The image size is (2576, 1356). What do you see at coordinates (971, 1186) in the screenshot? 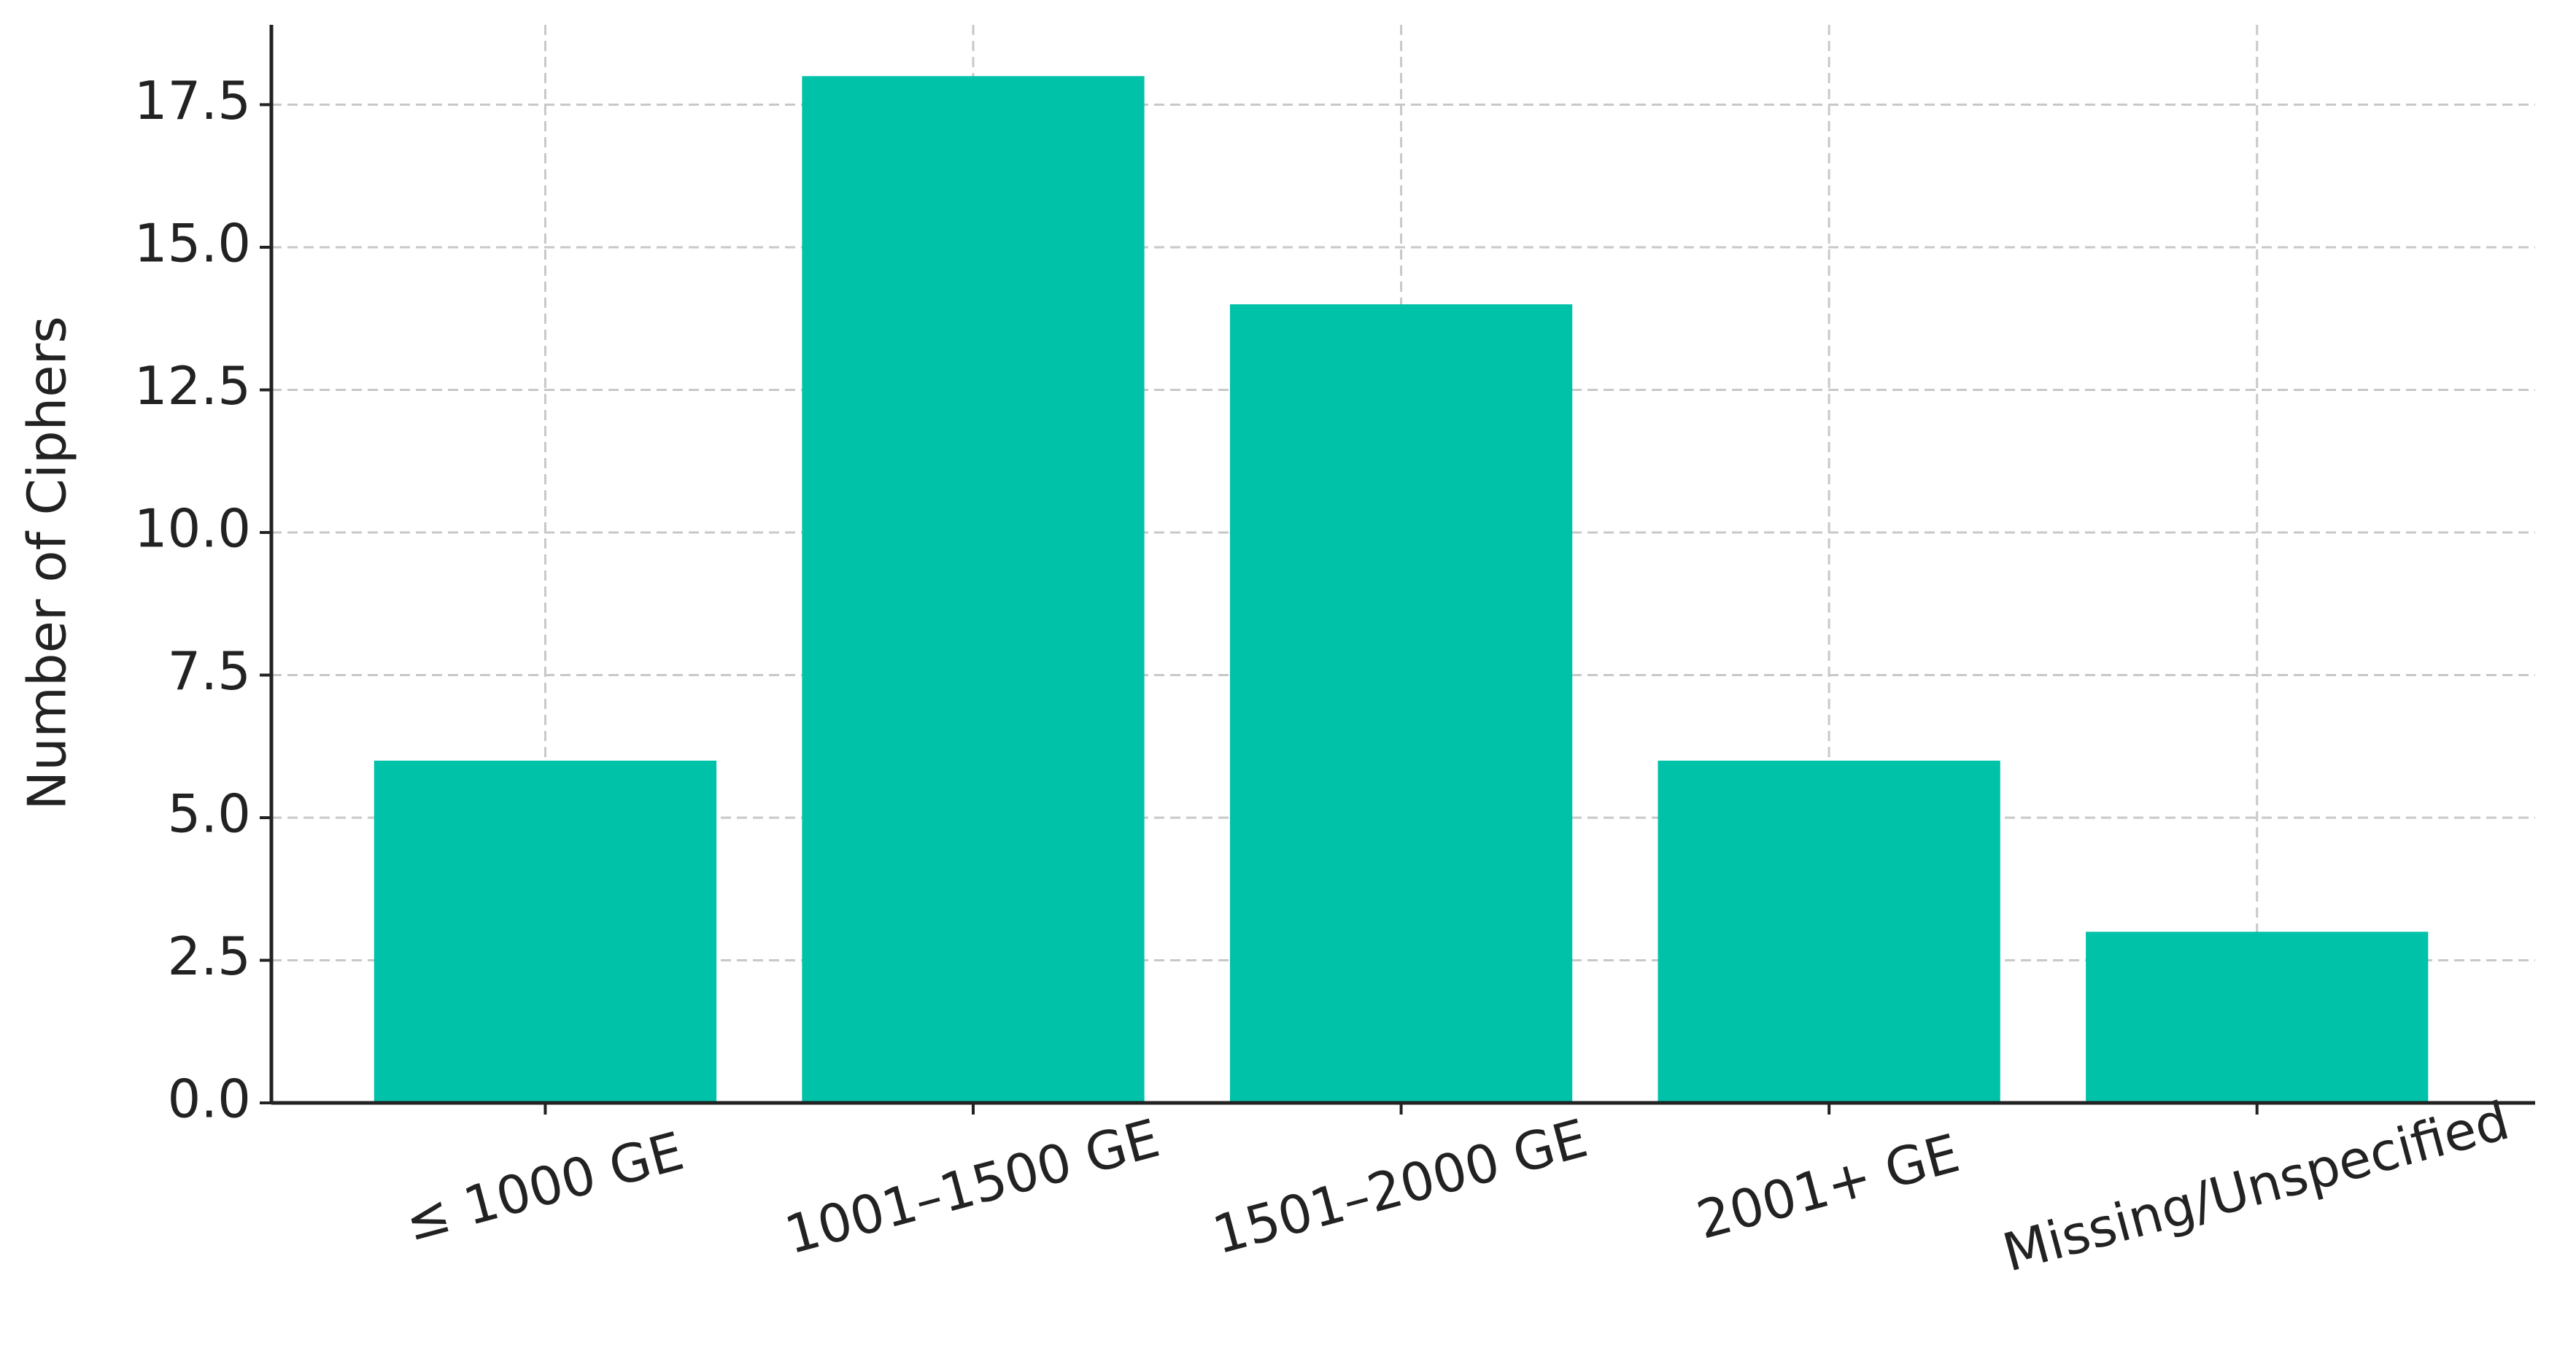
I see `x-tick-label: 1001–1500 GE` at bounding box center [971, 1186].